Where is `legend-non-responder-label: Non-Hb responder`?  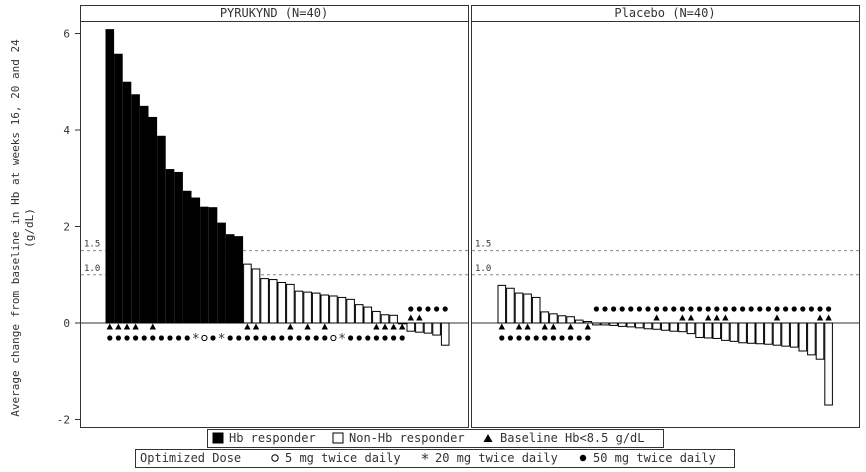 legend-non-responder-label: Non-Hb responder is located at coordinates (407, 438).